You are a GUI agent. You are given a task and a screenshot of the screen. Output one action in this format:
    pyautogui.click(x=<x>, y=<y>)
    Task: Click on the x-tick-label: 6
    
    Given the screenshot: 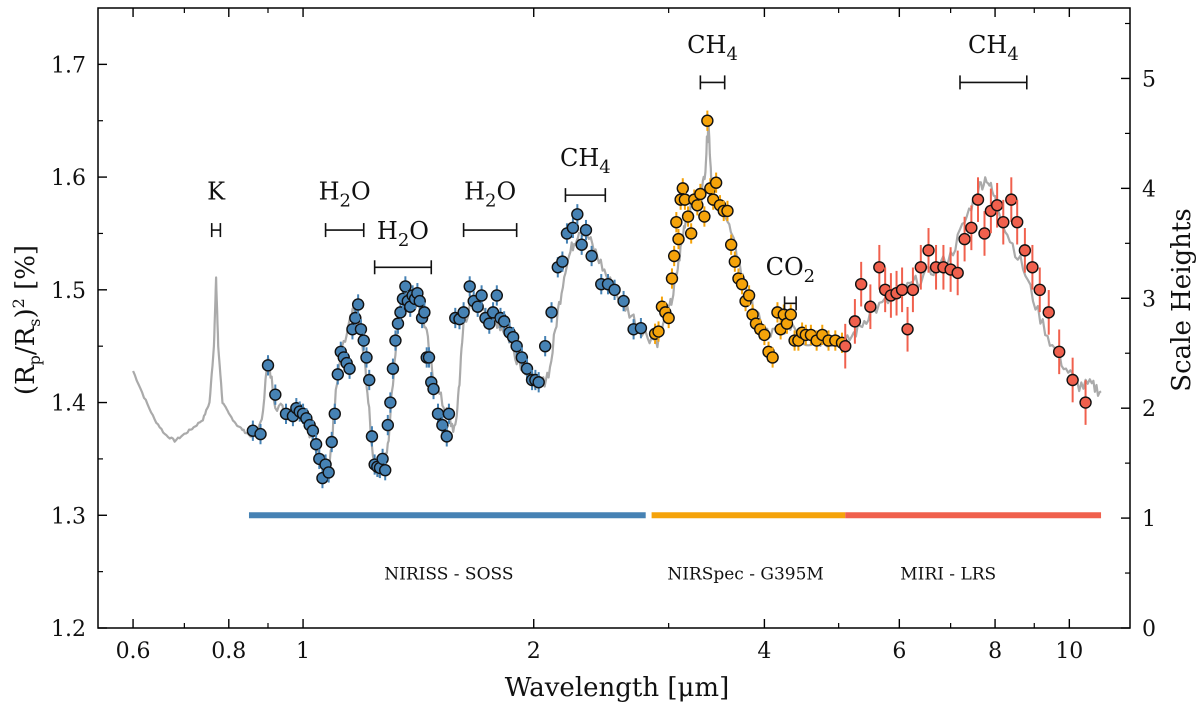 What is the action you would take?
    pyautogui.click(x=899, y=651)
    